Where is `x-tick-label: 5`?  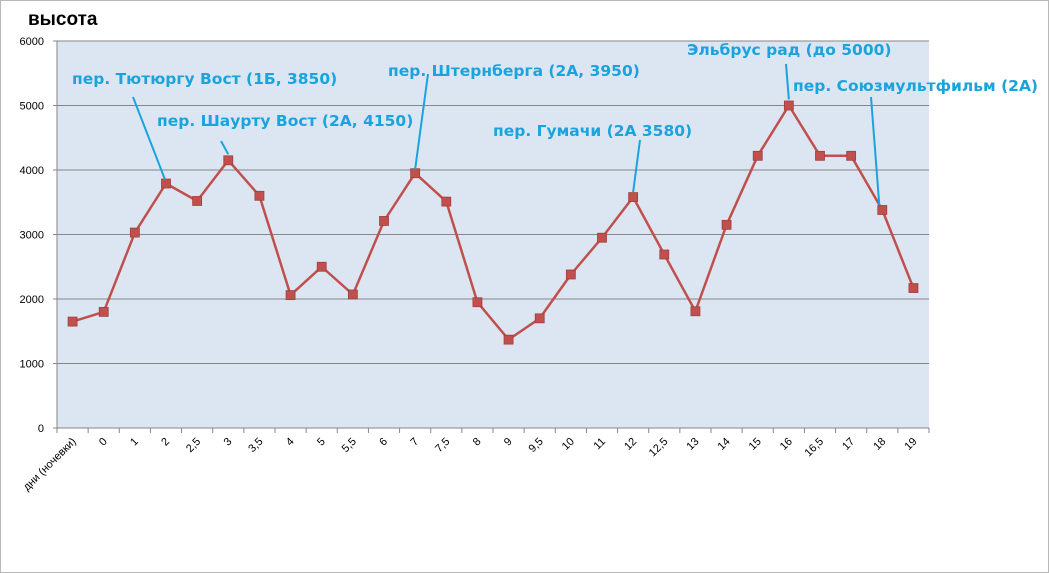 x-tick-label: 5 is located at coordinates (321, 442).